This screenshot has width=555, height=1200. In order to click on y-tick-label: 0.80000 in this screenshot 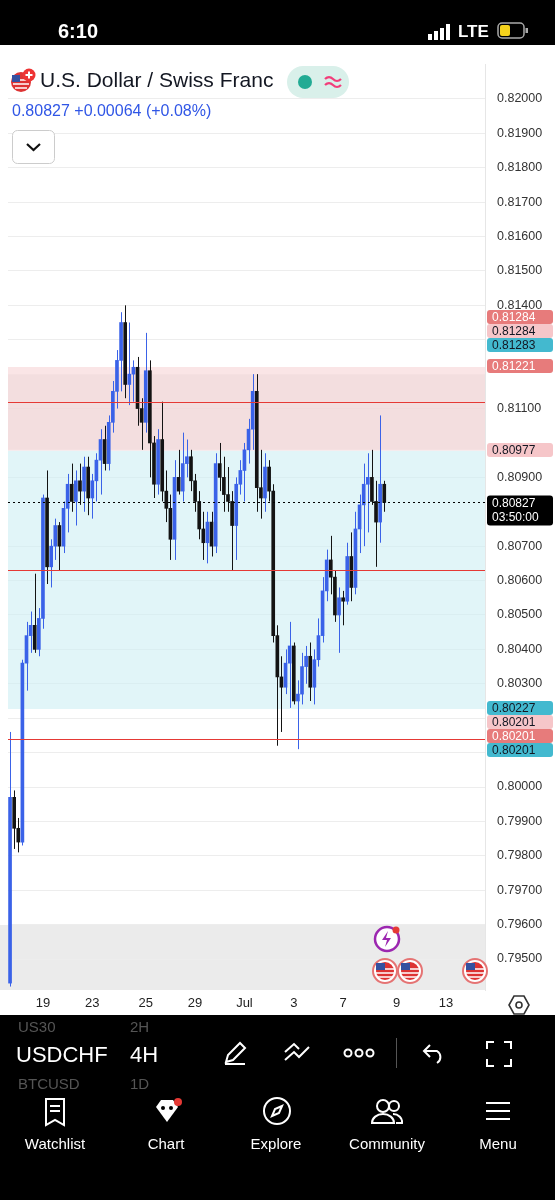, I will do `click(520, 786)`.